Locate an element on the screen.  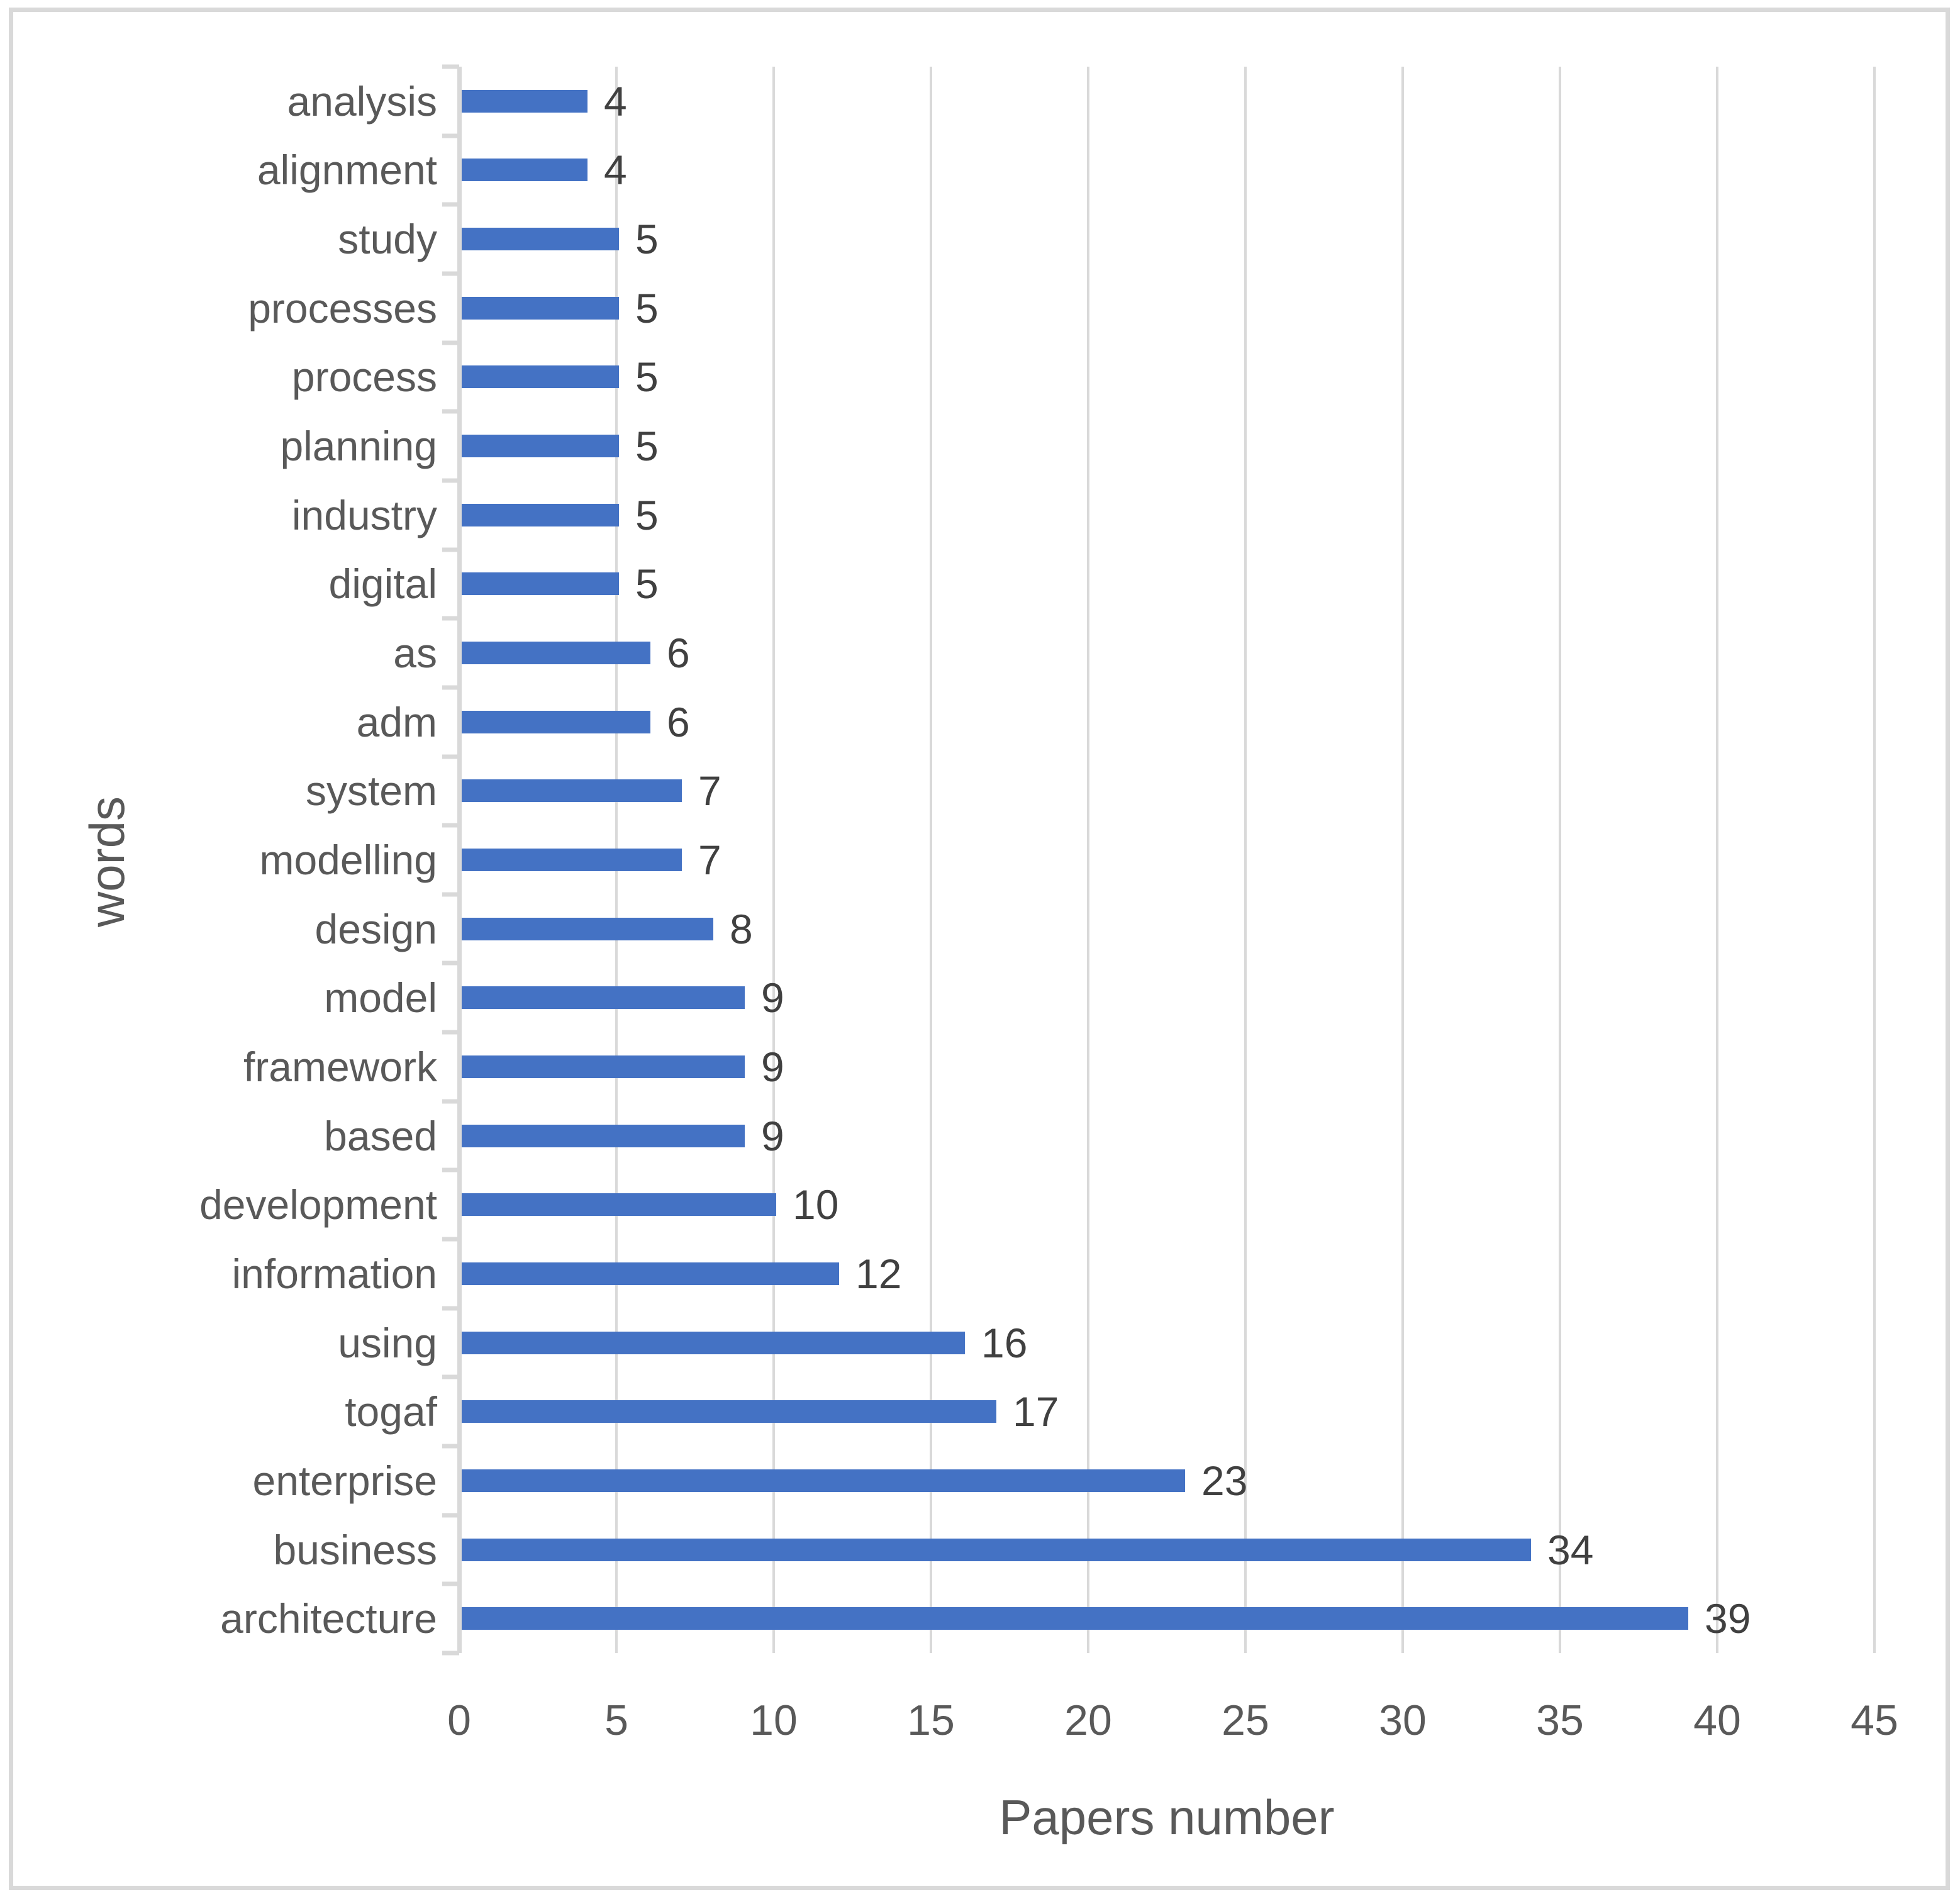
bar-row-development: 10 is located at coordinates (1166, 1204).